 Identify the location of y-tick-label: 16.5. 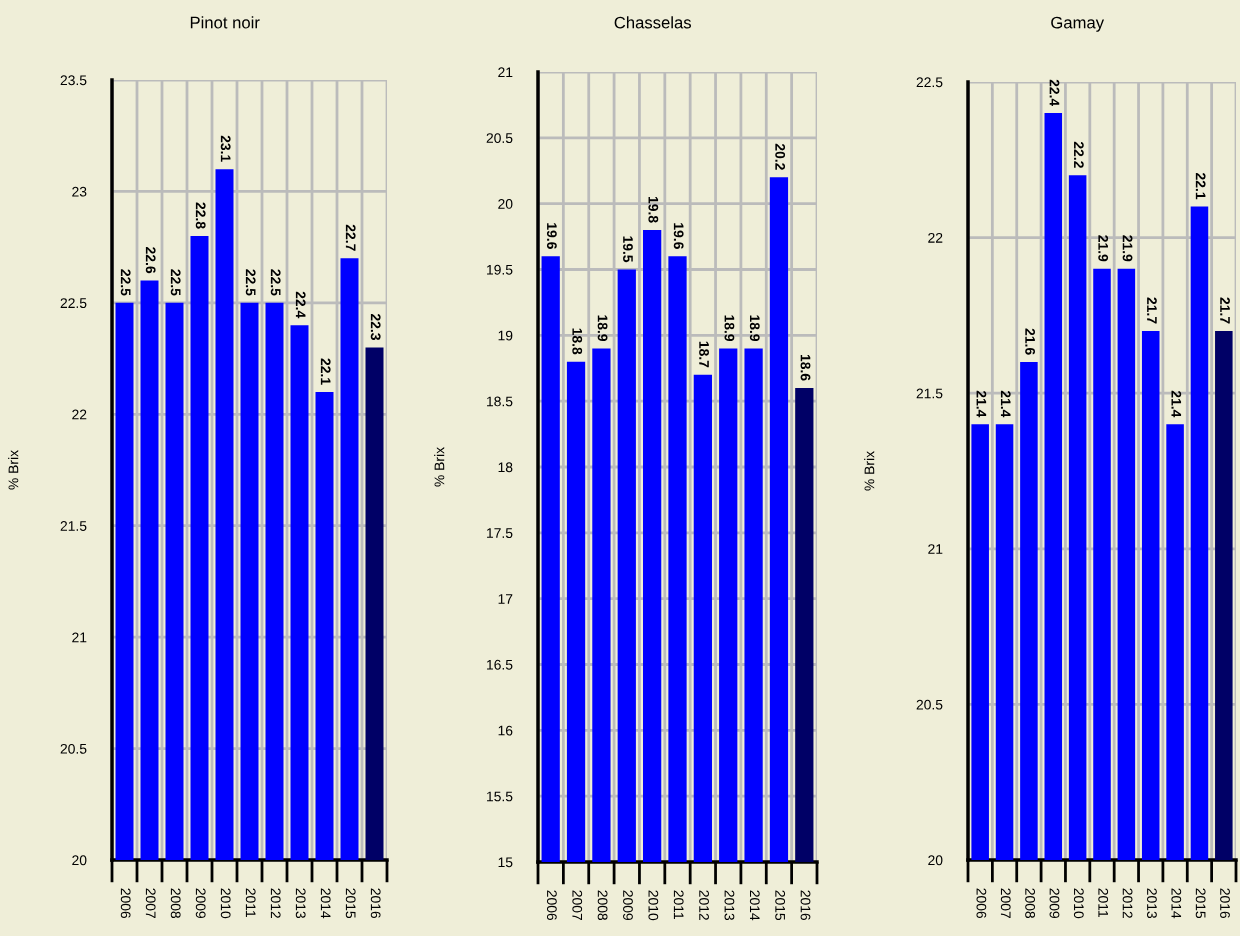
(500, 664).